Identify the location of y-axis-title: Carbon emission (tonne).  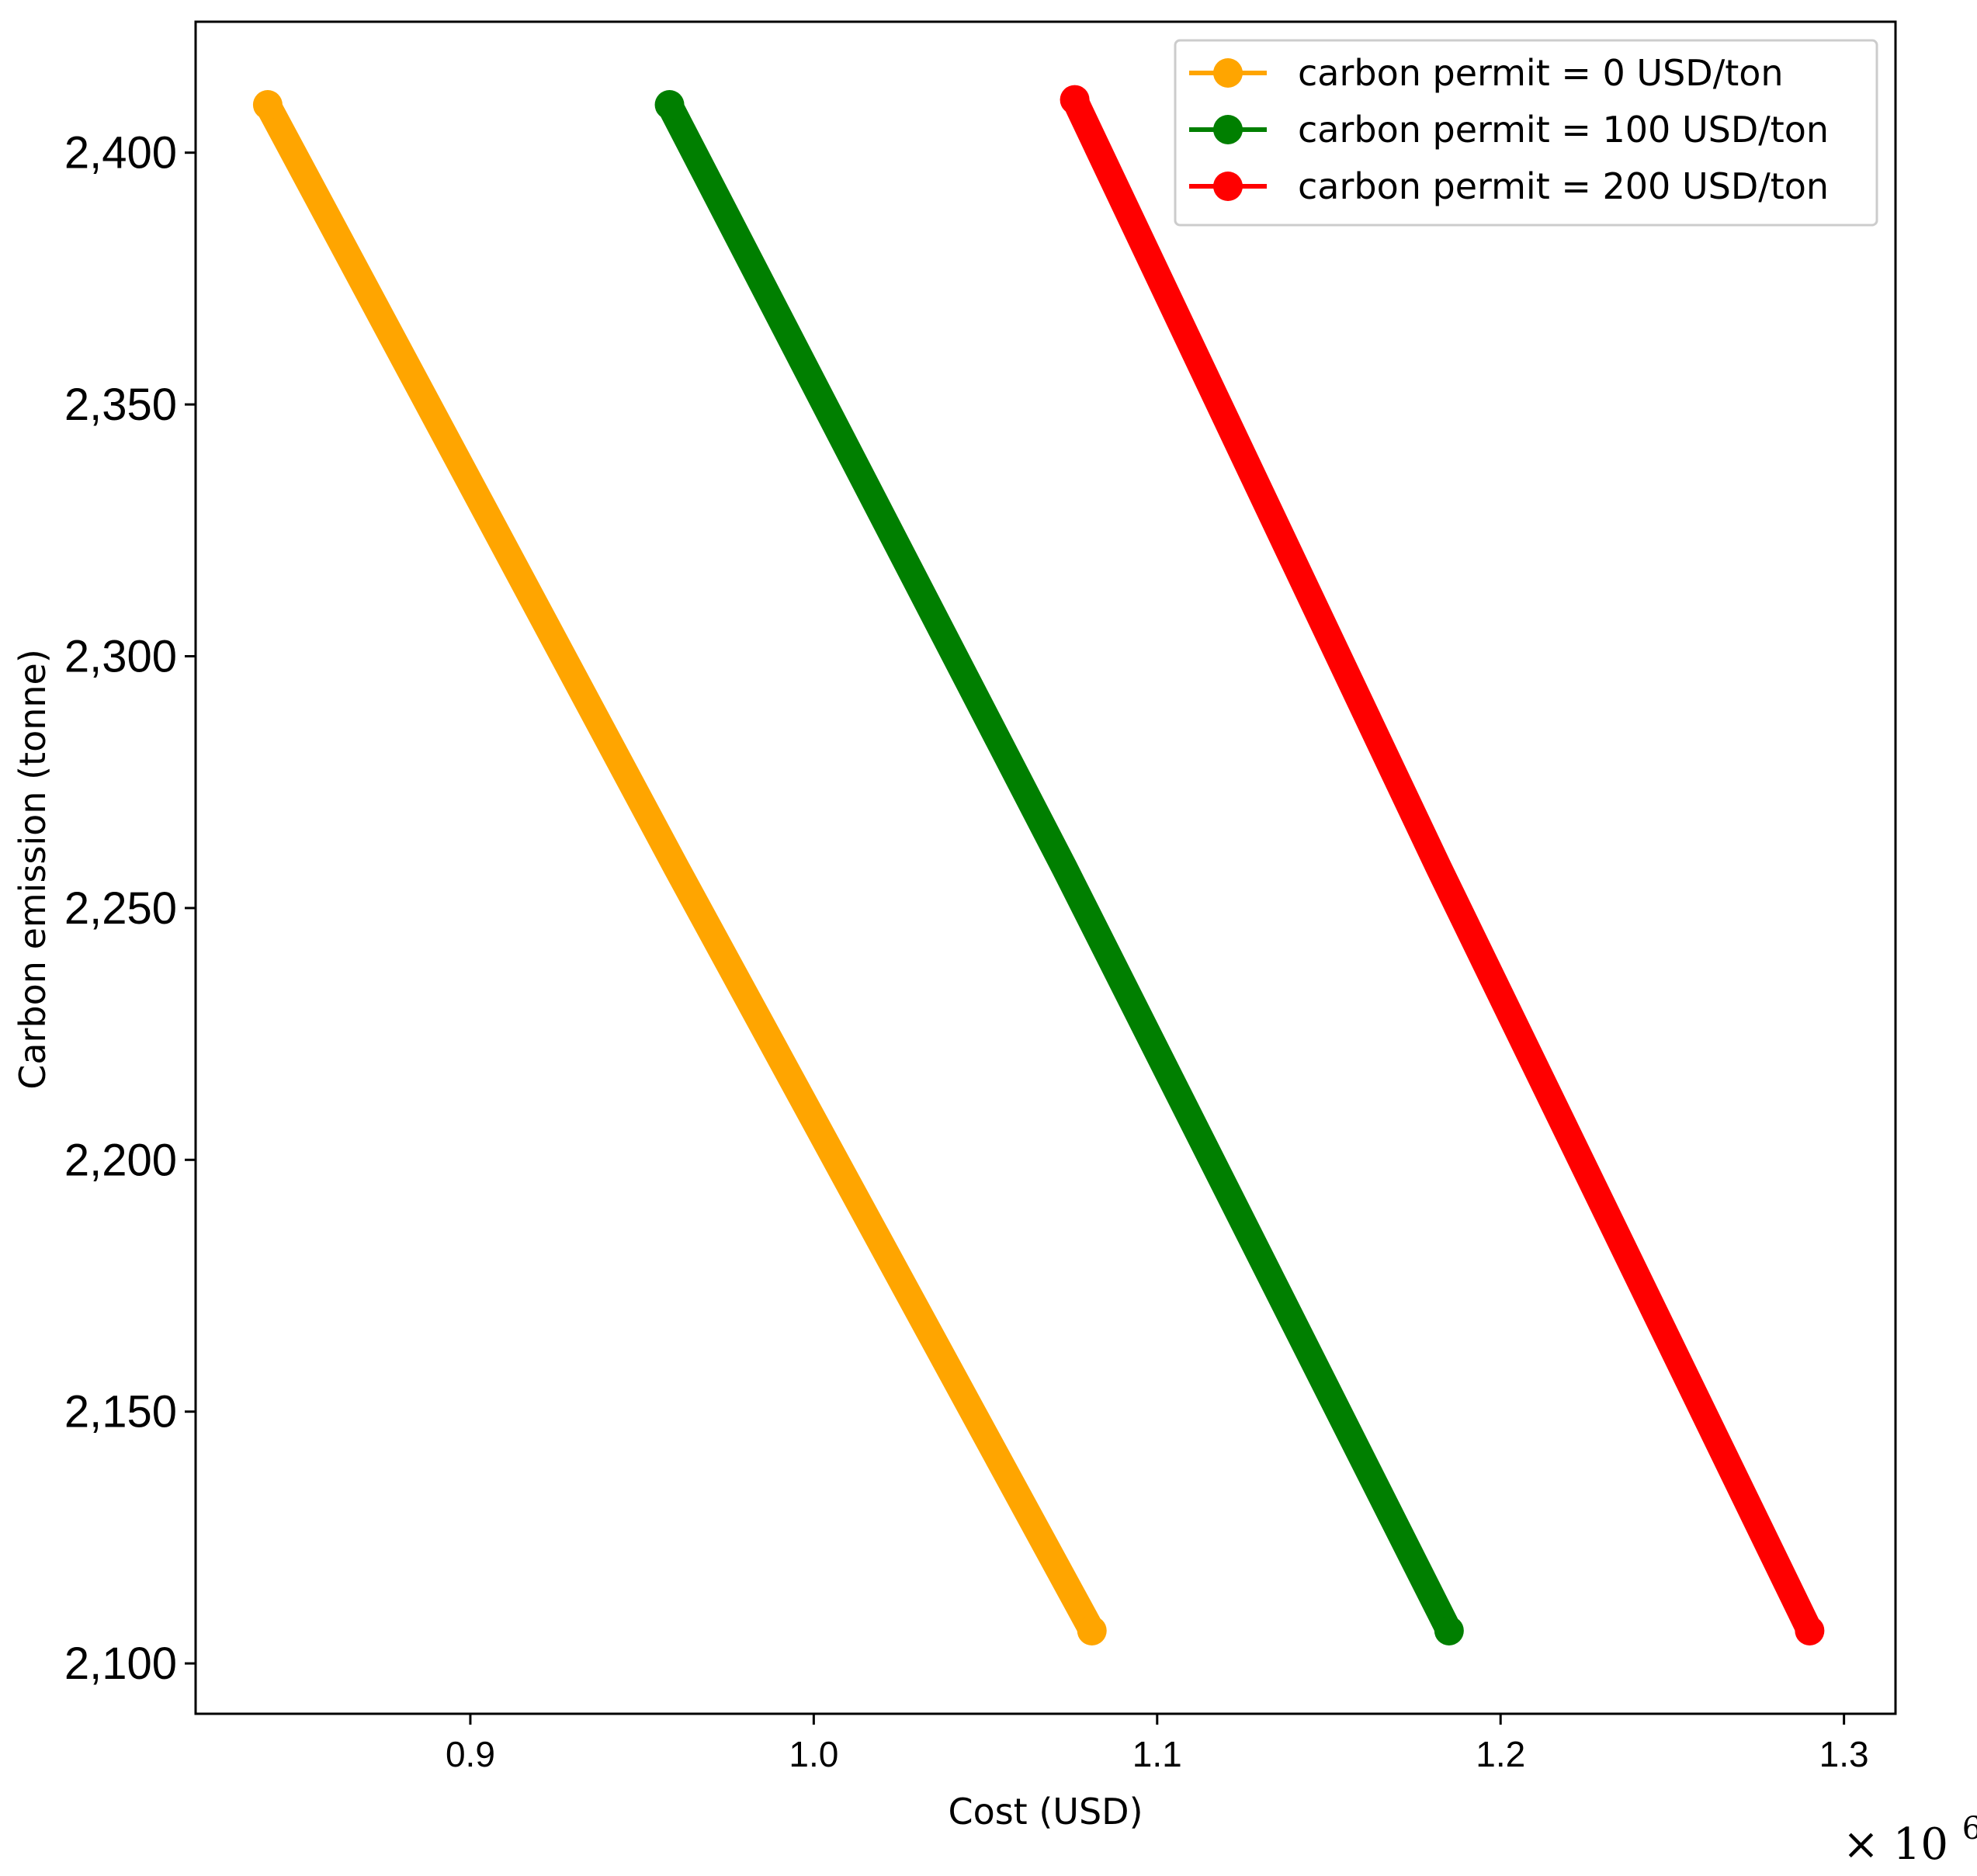
(33, 869).